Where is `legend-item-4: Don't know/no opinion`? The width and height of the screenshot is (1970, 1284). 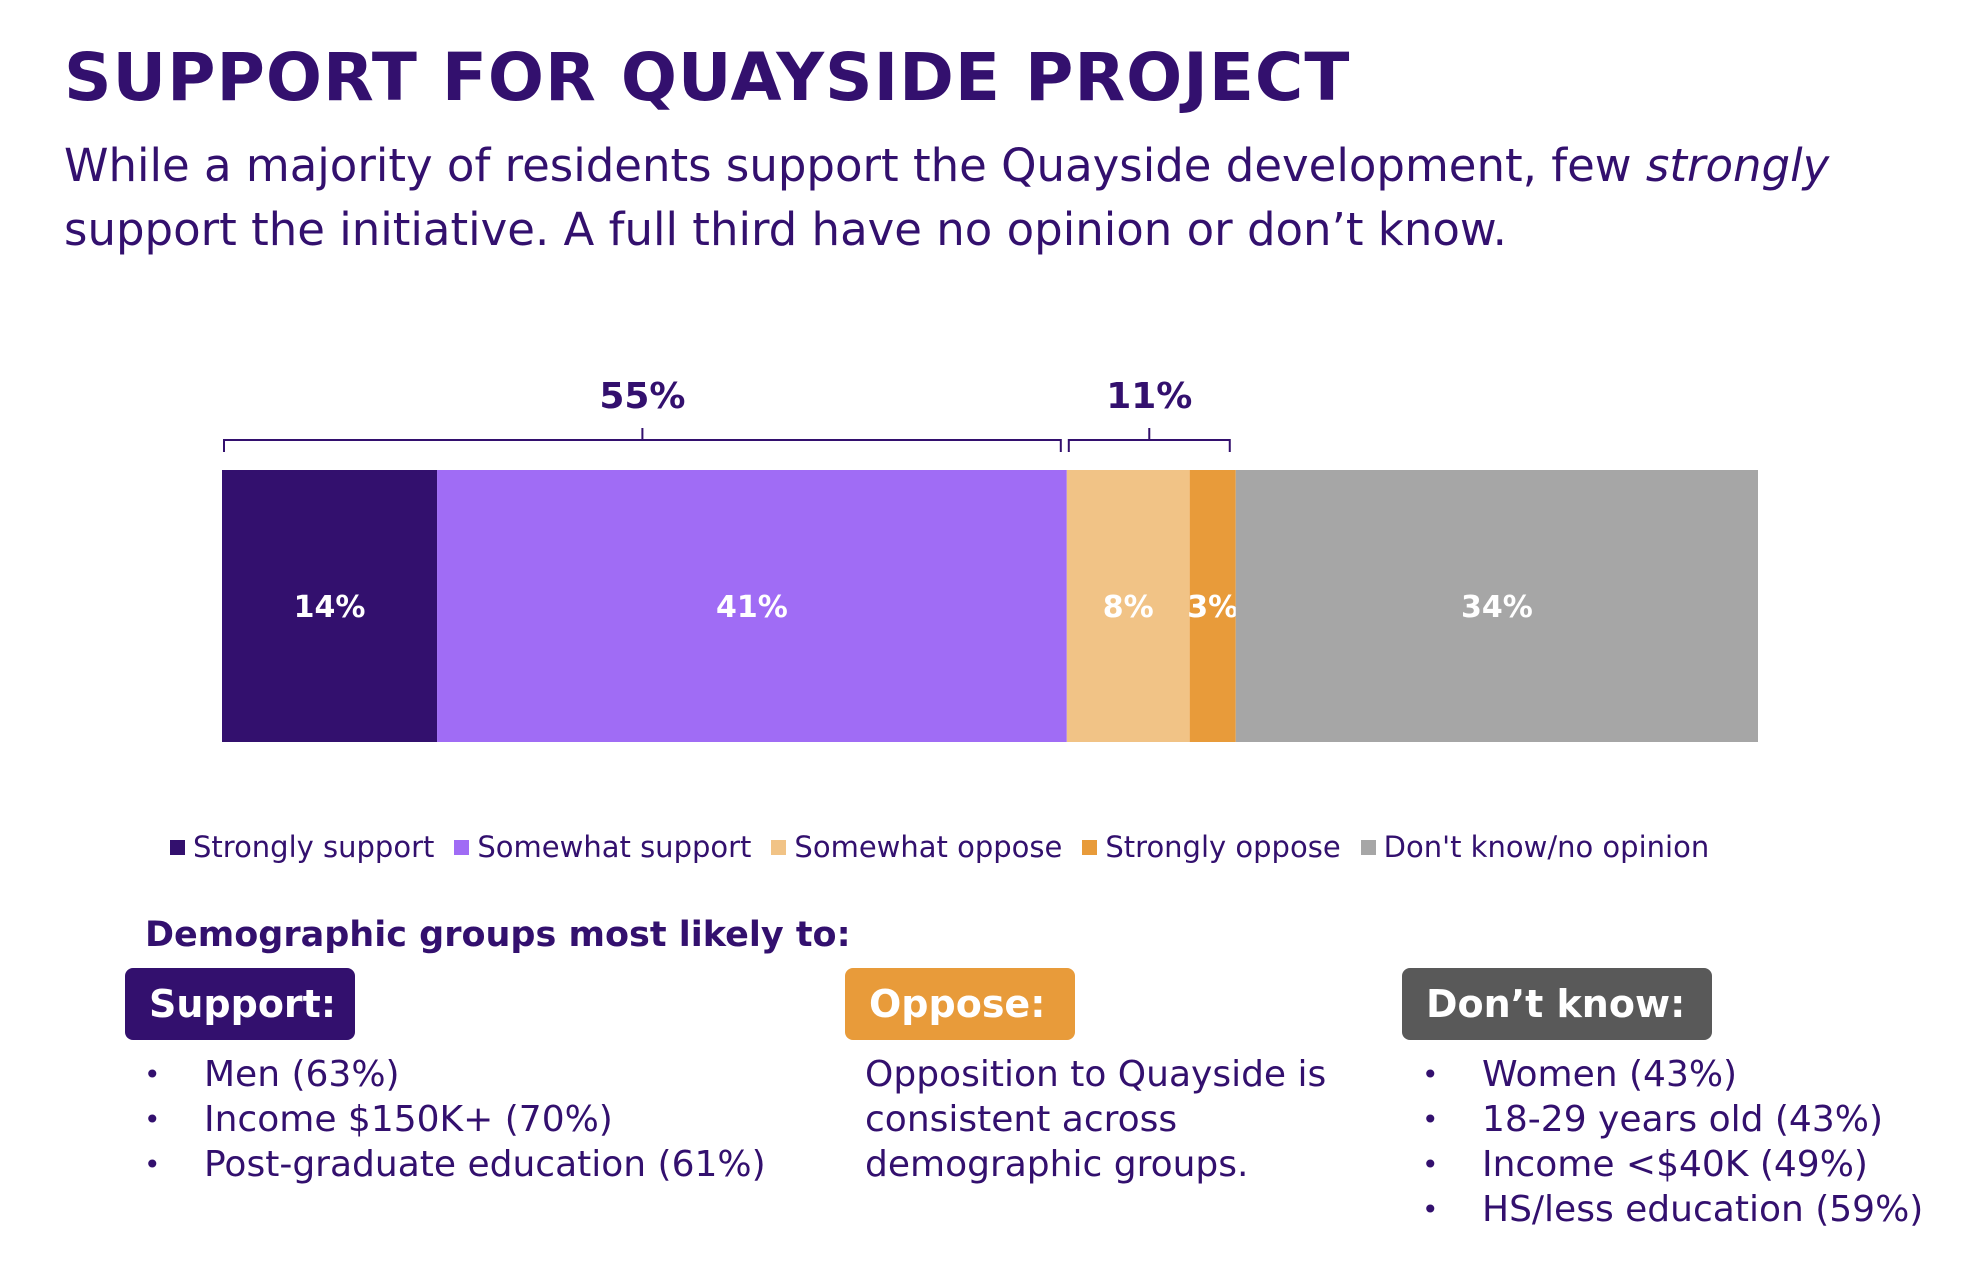
legend-item-4: Don't know/no opinion is located at coordinates (1535, 847).